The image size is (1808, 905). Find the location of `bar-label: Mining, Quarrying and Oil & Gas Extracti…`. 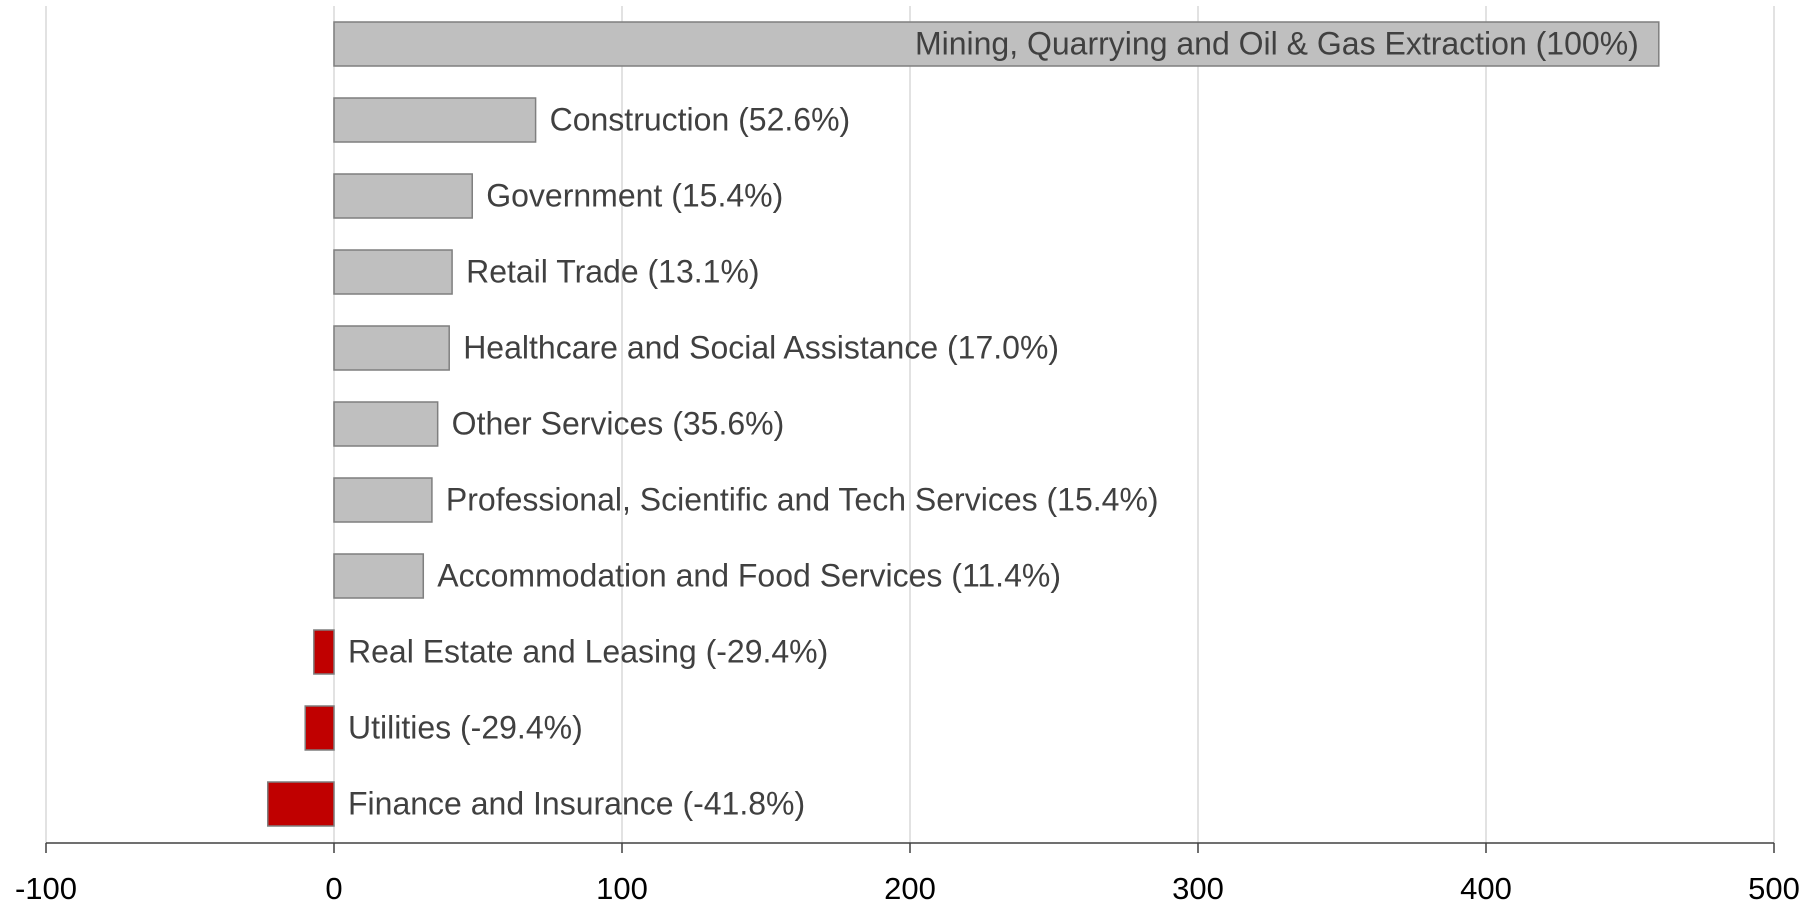

bar-label: Mining, Quarrying and Oil & Gas Extracti… is located at coordinates (1277, 43).